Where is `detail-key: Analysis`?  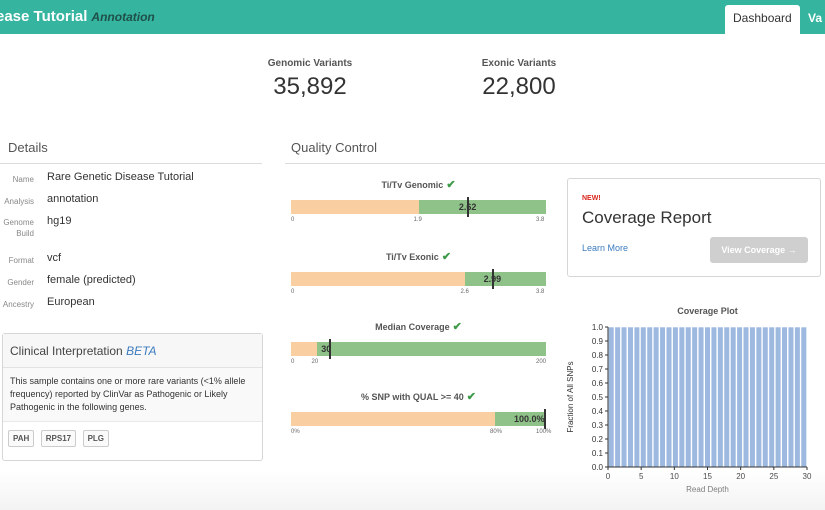
detail-key: Analysis is located at coordinates (19, 201).